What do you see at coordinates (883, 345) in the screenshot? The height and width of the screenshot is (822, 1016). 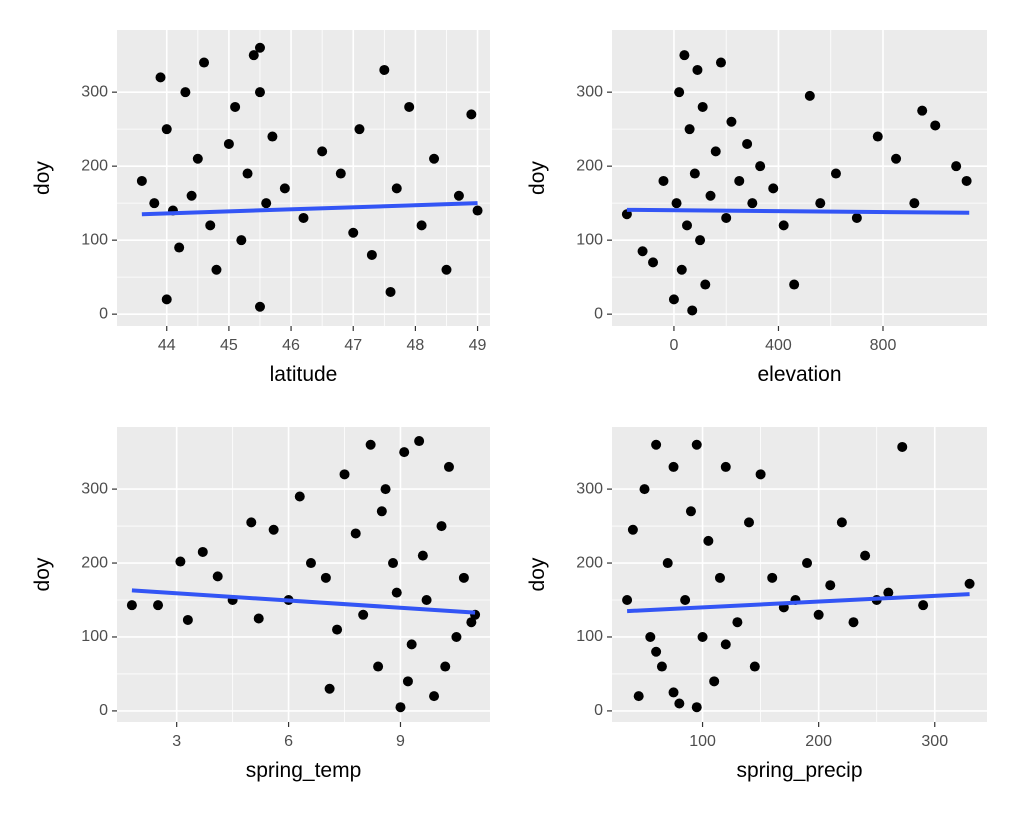 I see `x-tick-label: 800` at bounding box center [883, 345].